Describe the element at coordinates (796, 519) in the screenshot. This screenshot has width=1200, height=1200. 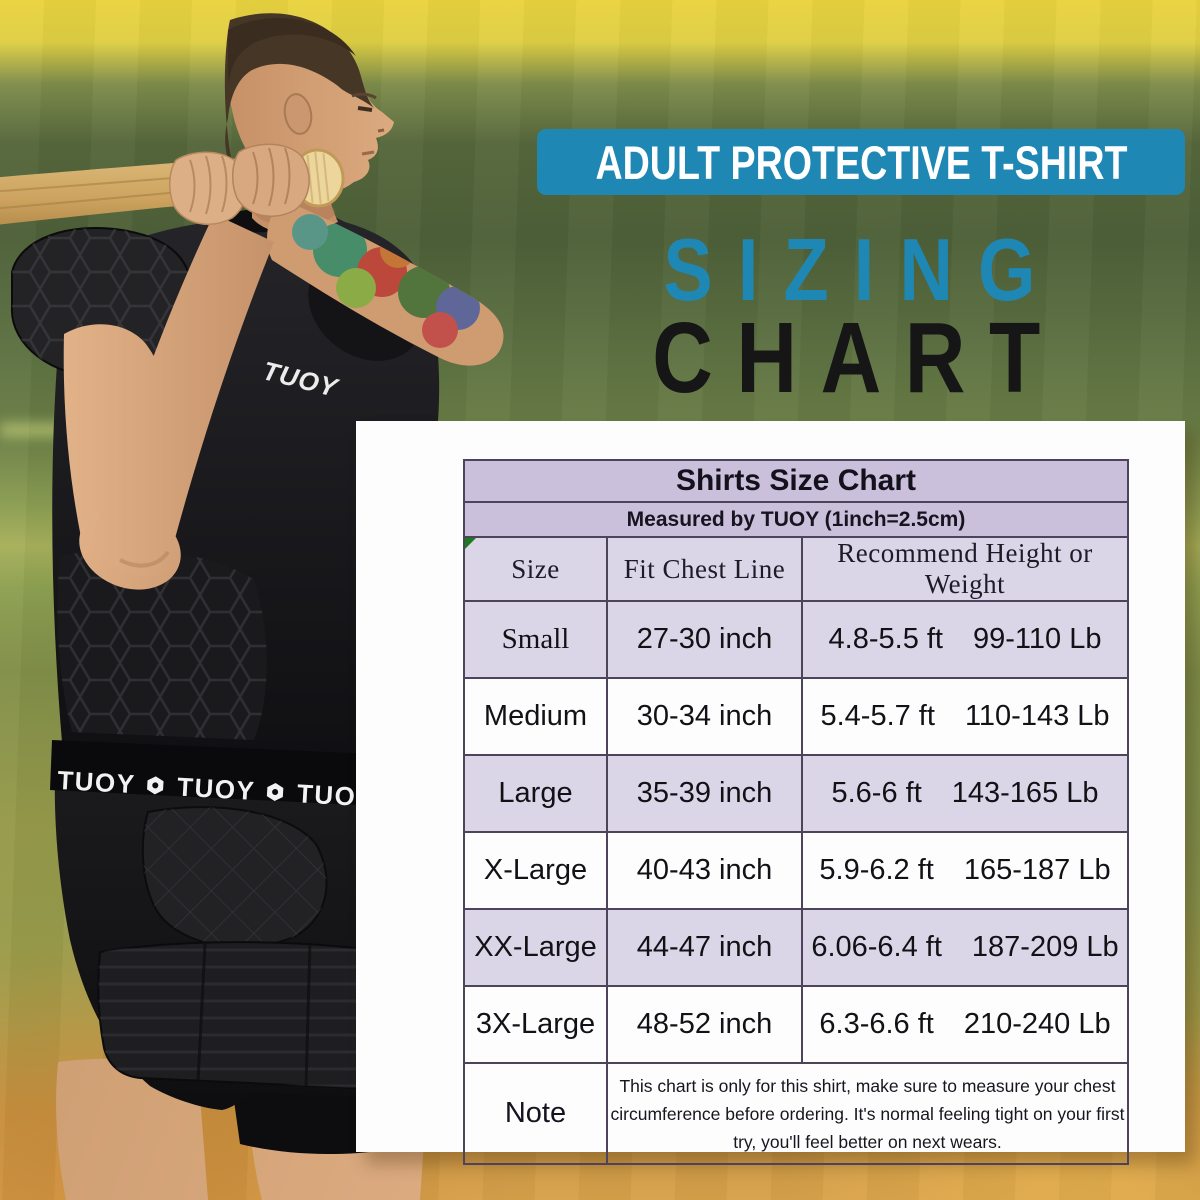
I see `table-subtitle: Measured by TUOY (1inch=2.5cm)` at that location.